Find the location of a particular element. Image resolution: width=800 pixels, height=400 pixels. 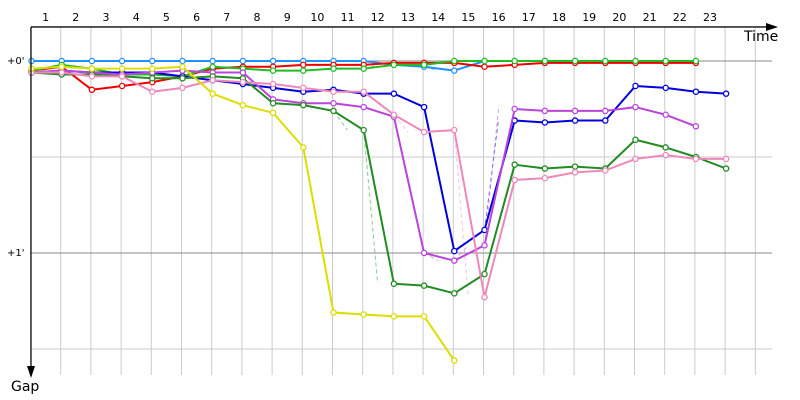

x-axis-title: Time is located at coordinates (760, 37).